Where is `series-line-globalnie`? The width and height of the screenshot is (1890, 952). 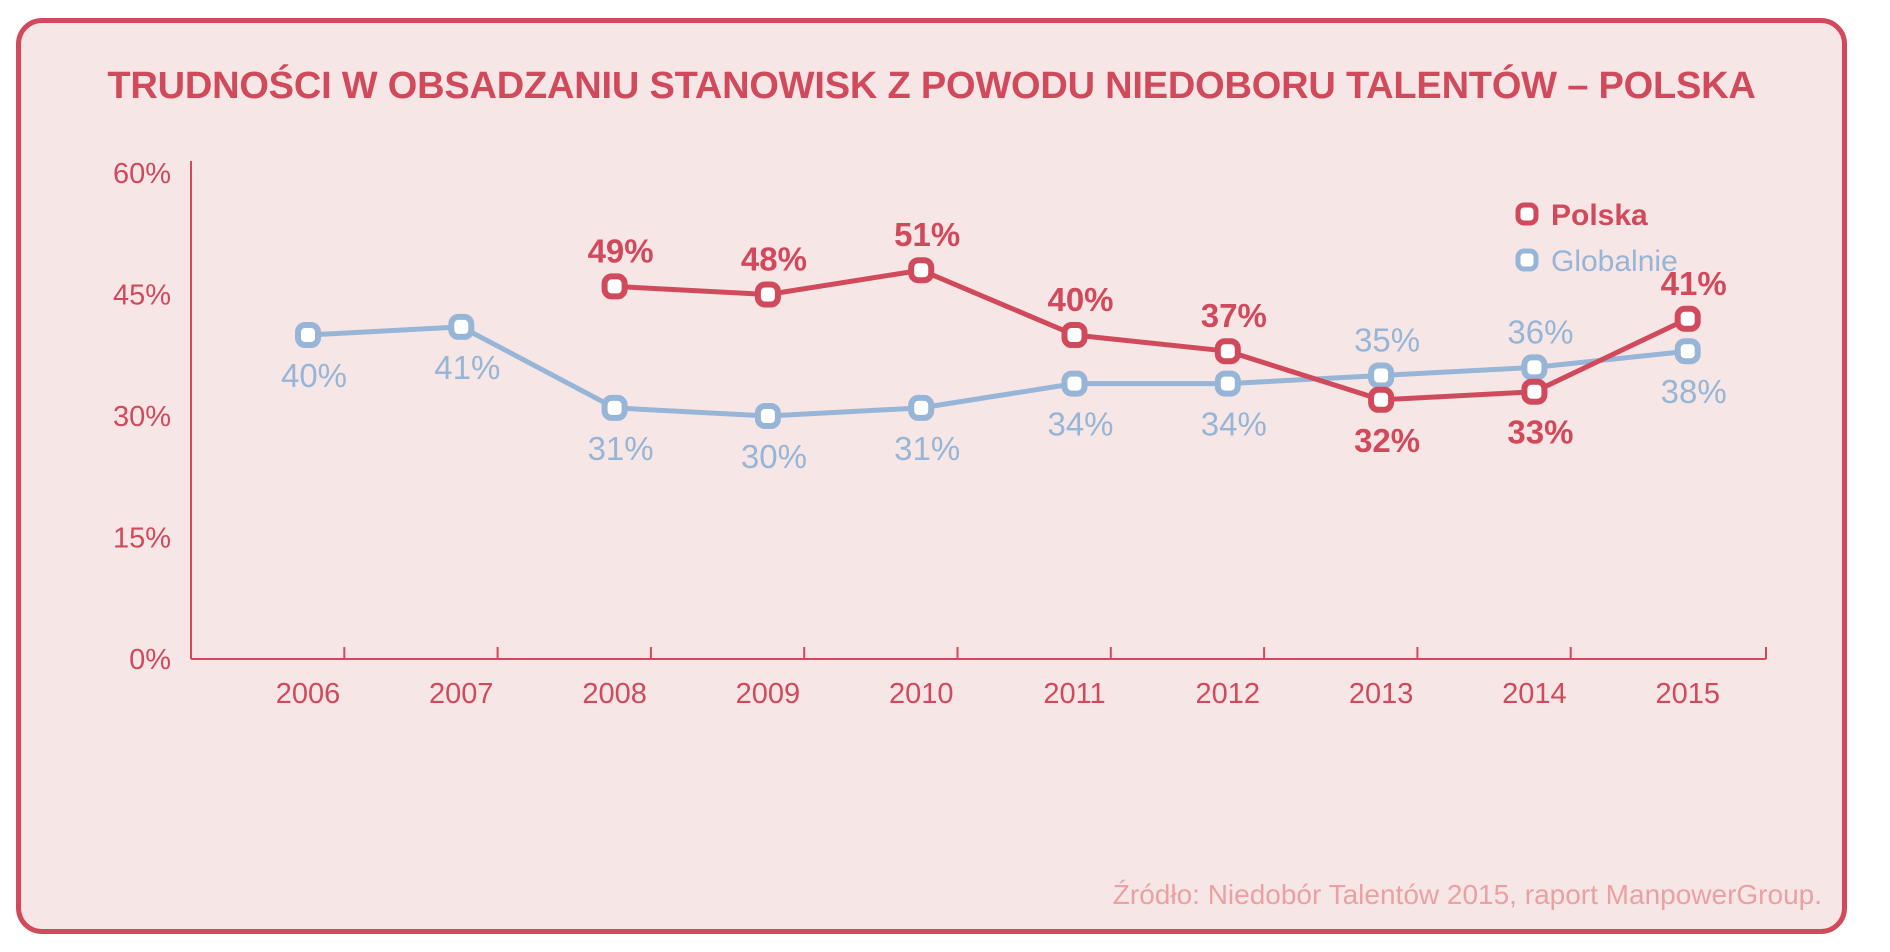 series-line-globalnie is located at coordinates (998, 371).